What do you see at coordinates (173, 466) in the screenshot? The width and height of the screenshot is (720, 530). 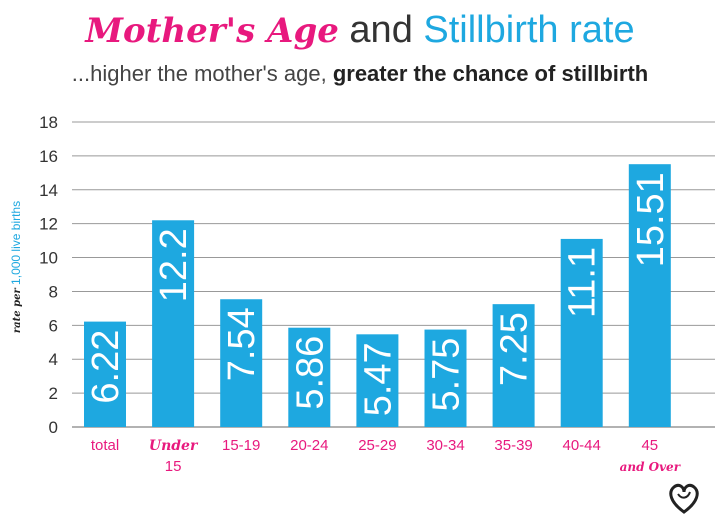 I see `x-tick-label-line2: 15` at bounding box center [173, 466].